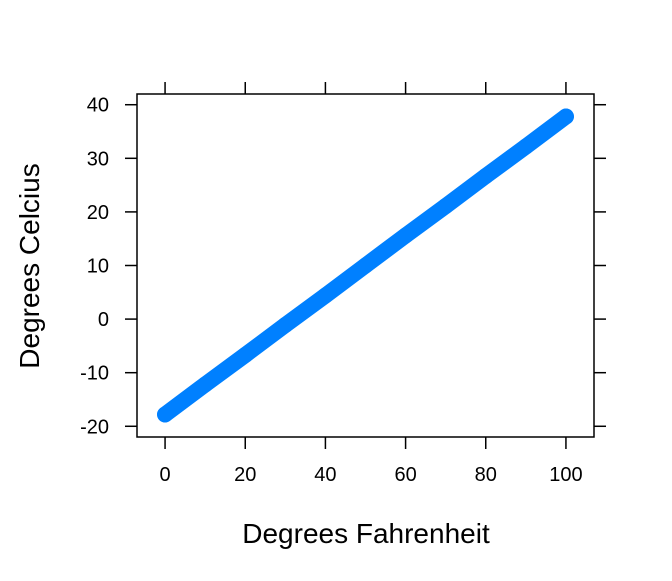  What do you see at coordinates (366, 533) in the screenshot?
I see `x-axis-title: Degrees Fahrenheit` at bounding box center [366, 533].